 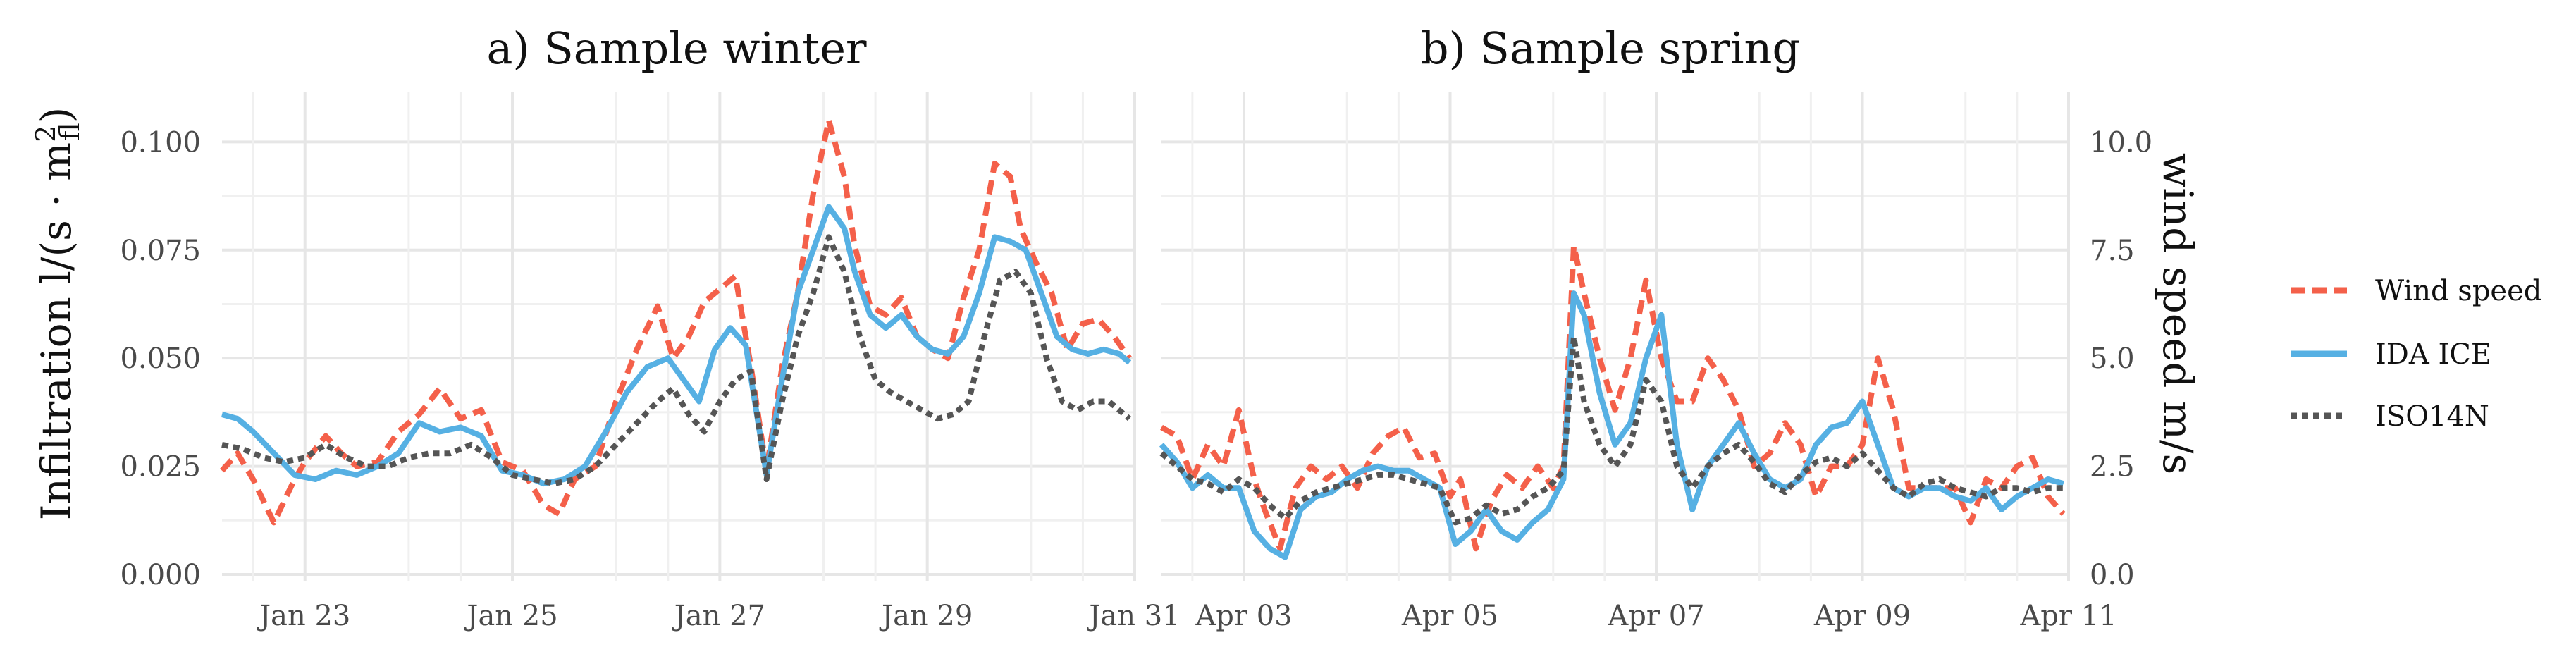 What do you see at coordinates (161, 575) in the screenshot?
I see `y-tick-label: 0.000` at bounding box center [161, 575].